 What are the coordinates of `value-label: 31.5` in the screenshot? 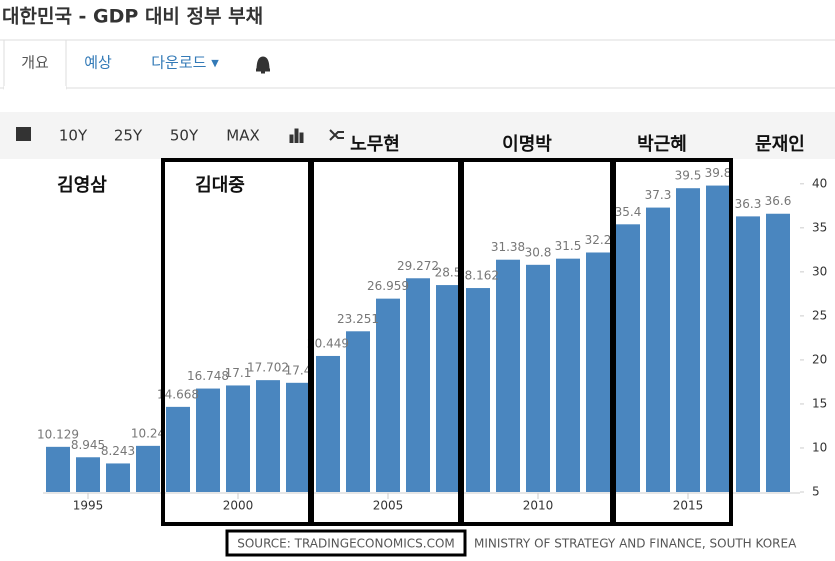 It's located at (568, 246).